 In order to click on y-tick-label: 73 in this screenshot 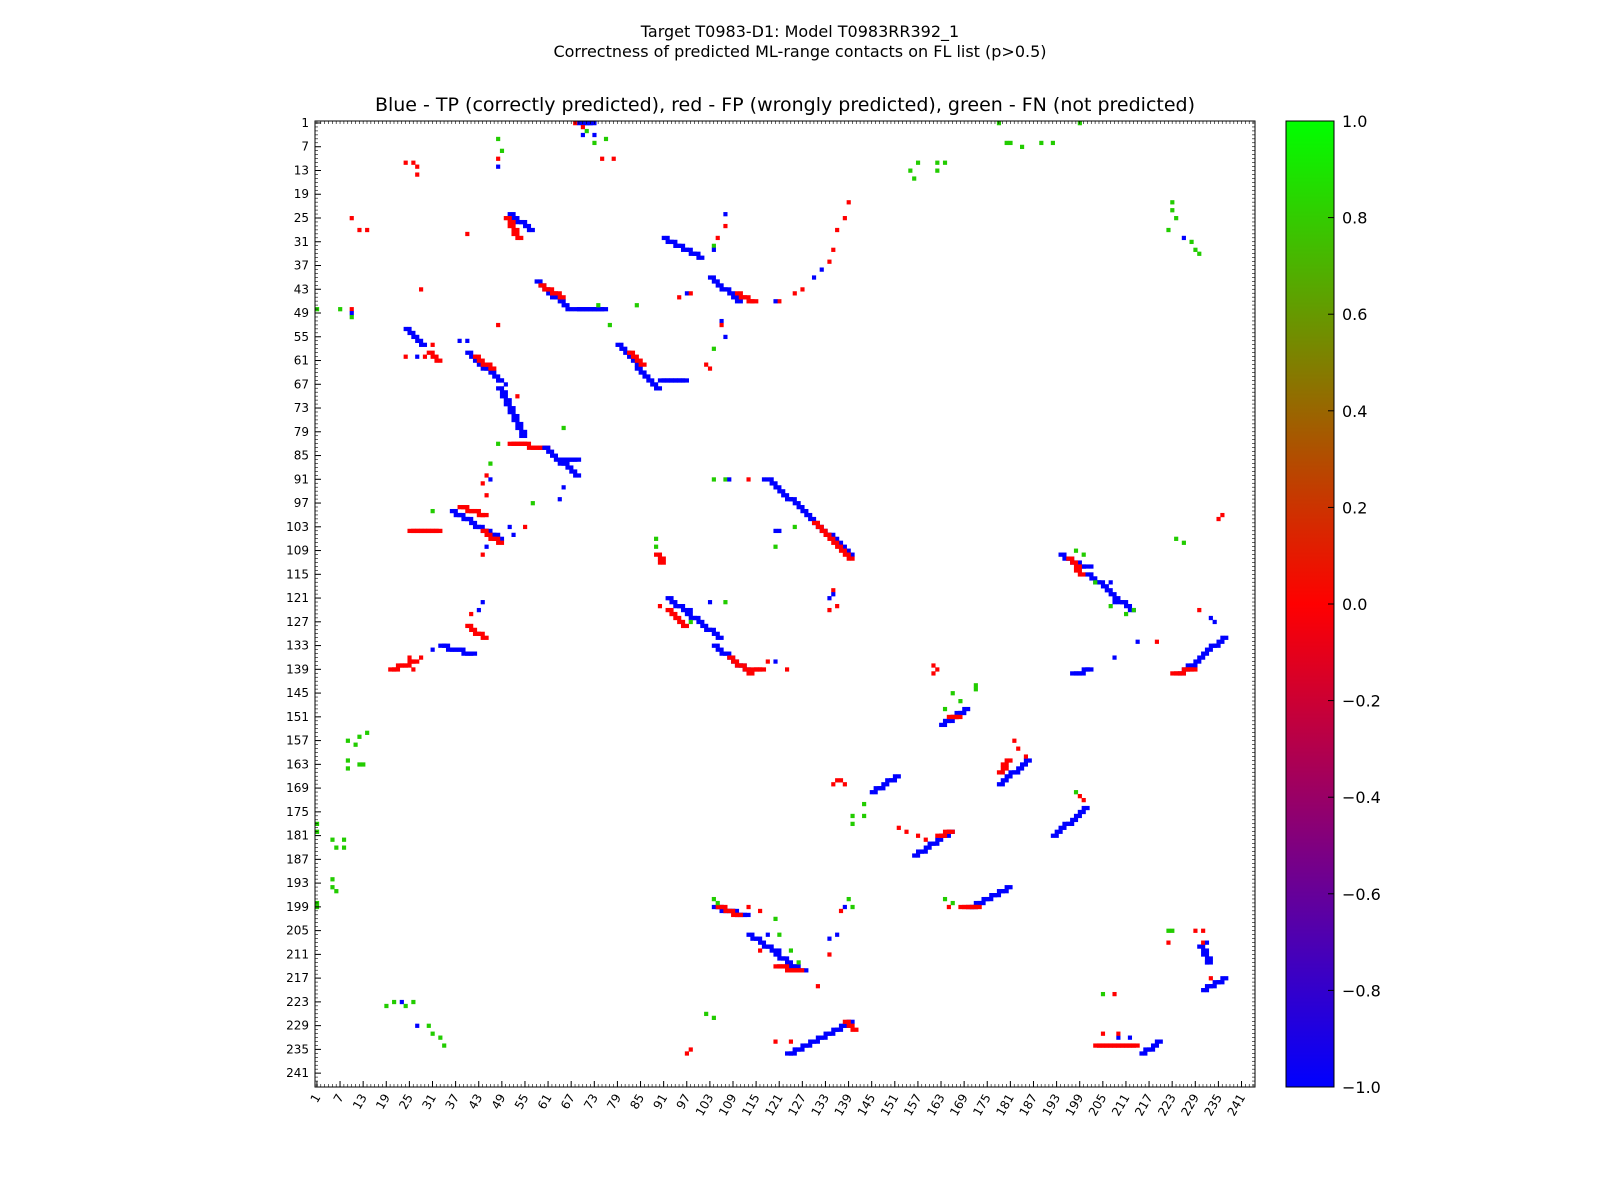, I will do `click(301, 408)`.